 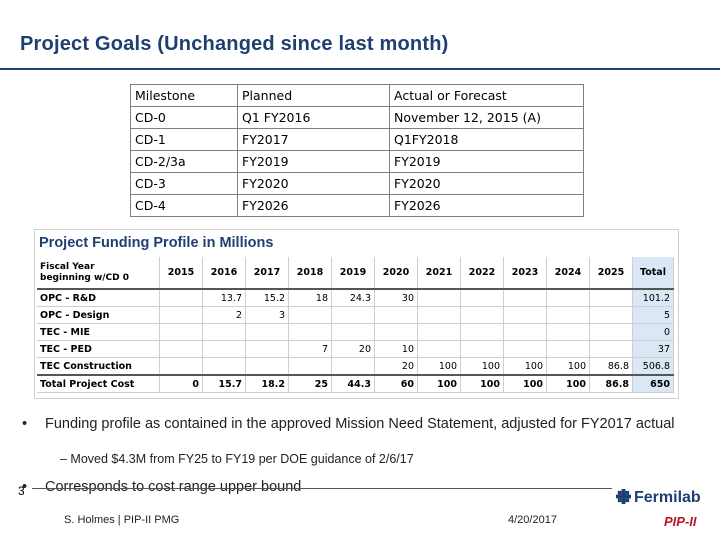 I want to click on funding-value-cell: 37, so click(x=653, y=349).